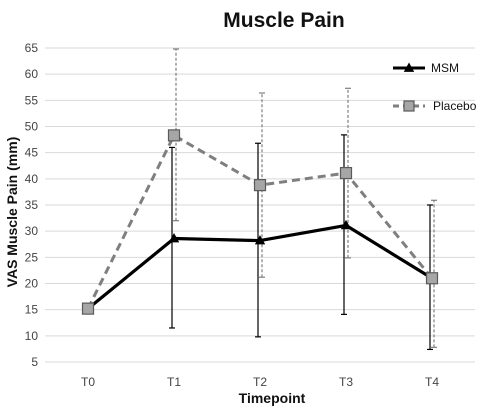  Describe the element at coordinates (32, 310) in the screenshot. I see `y-tick-label: 15` at that location.